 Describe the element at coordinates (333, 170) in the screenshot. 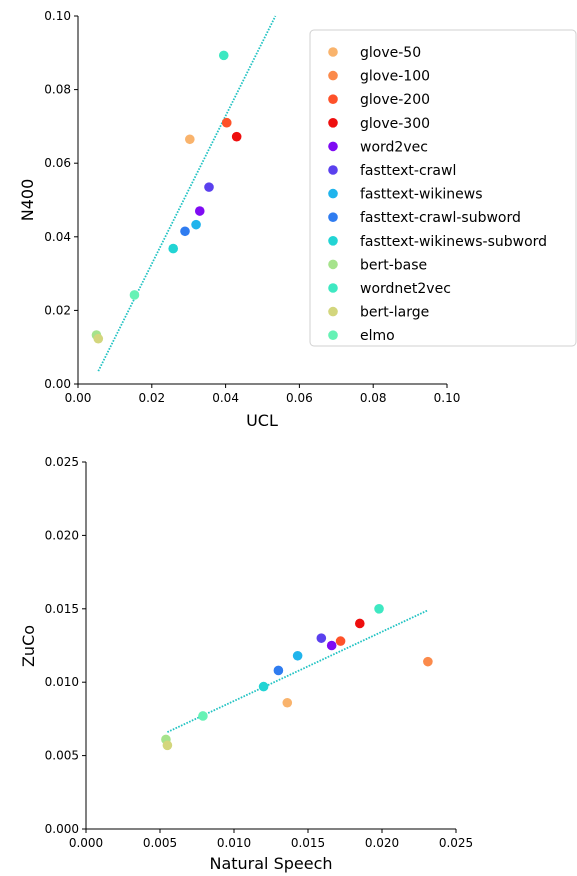

I see `legend-marker-fasttext-crawl` at that location.